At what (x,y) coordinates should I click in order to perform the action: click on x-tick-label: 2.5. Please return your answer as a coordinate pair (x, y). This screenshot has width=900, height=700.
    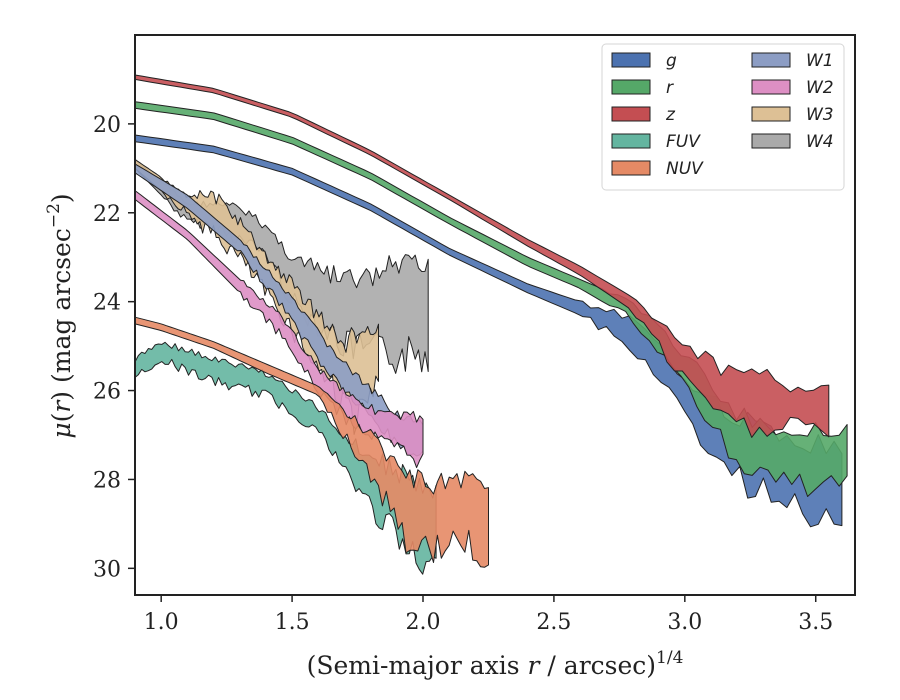
    Looking at the image, I should click on (553, 622).